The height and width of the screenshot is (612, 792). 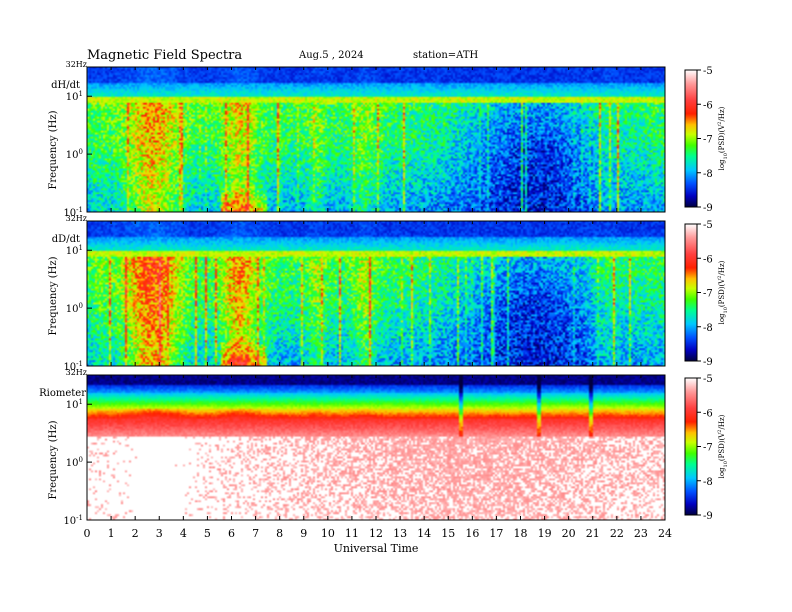 What do you see at coordinates (159, 533) in the screenshot?
I see `x-tick-label: 3` at bounding box center [159, 533].